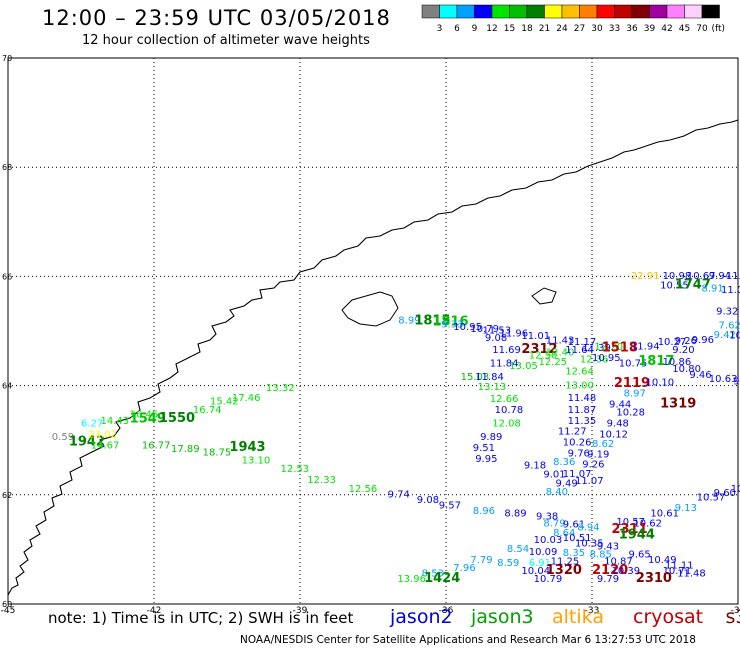 The height and width of the screenshot is (650, 740). I want to click on satellite-s3a: s3a, so click(732, 617).